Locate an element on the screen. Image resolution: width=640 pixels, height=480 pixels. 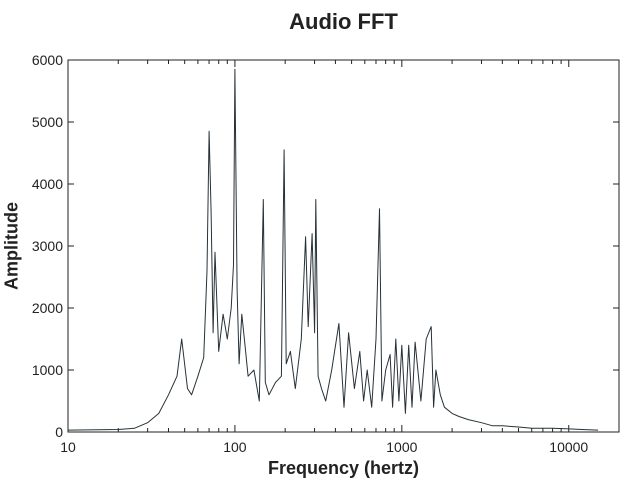
x-tick-label: 10000 is located at coordinates (568, 447).